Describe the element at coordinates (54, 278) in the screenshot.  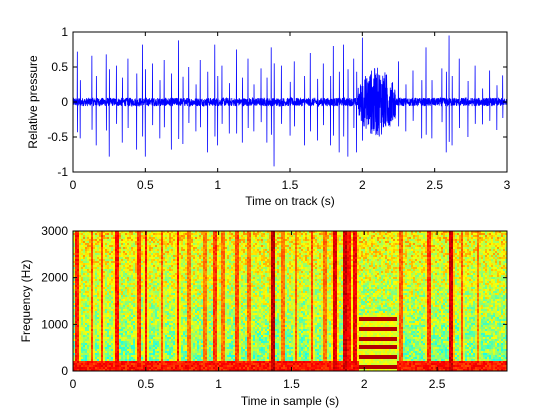
I see `spectrogram-y-tick-label: 2000` at that location.